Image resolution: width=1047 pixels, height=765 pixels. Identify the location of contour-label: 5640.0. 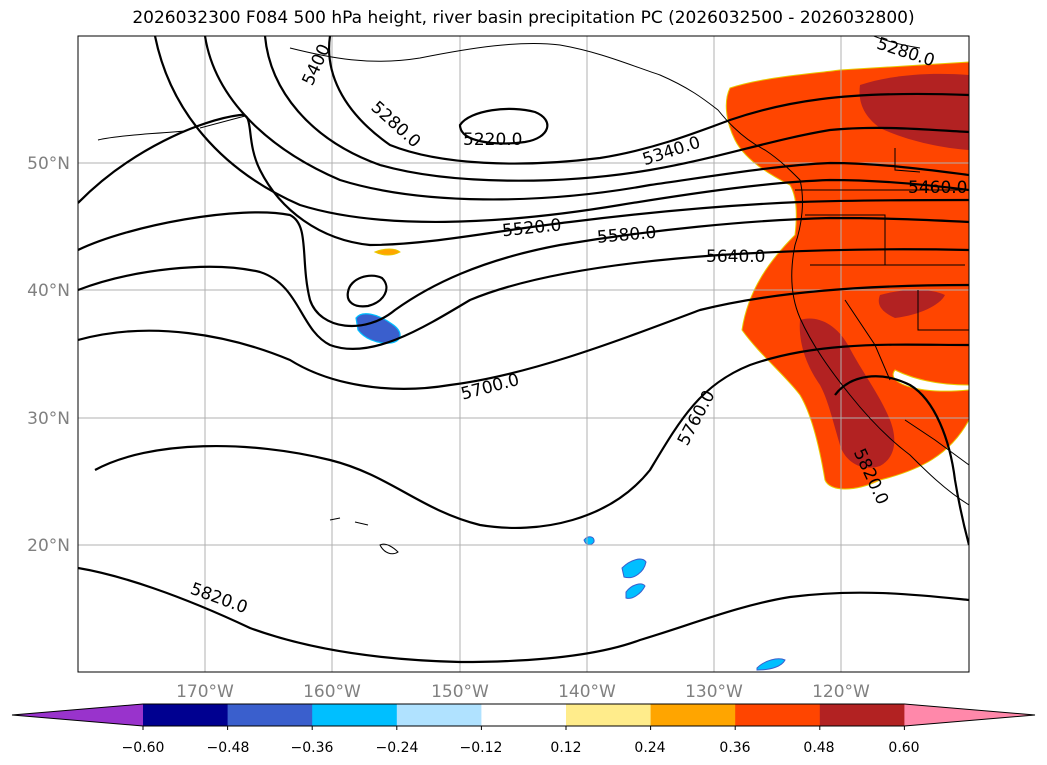
(735, 257).